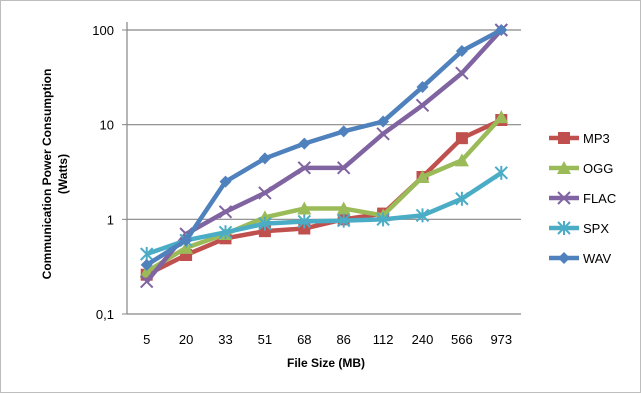  What do you see at coordinates (105, 314) in the screenshot?
I see `y-tick-label: 0,1` at bounding box center [105, 314].